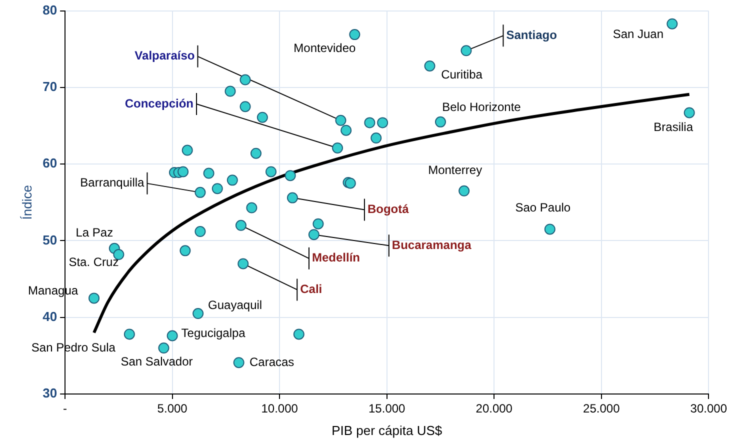  I want to click on annotation: Bogotá, so click(388, 209).